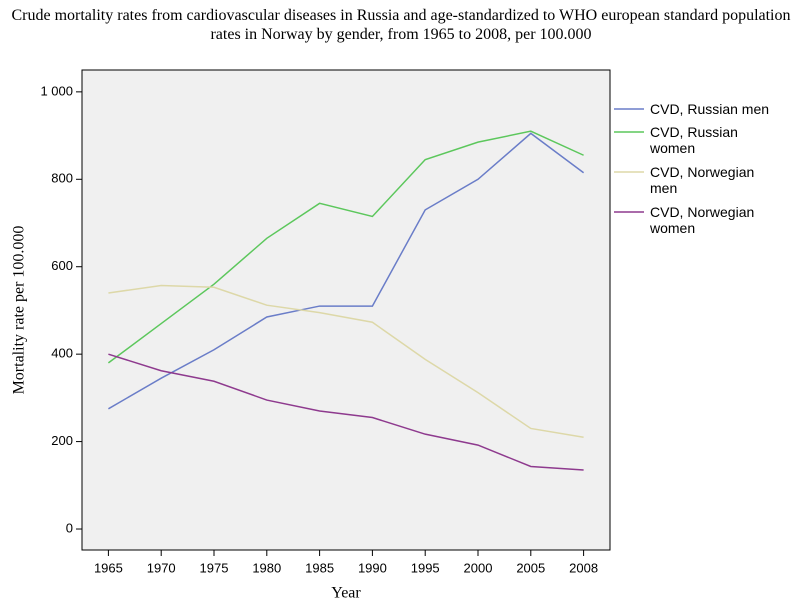 The height and width of the screenshot is (604, 802). What do you see at coordinates (530, 567) in the screenshot?
I see `x-tick-label: 2005` at bounding box center [530, 567].